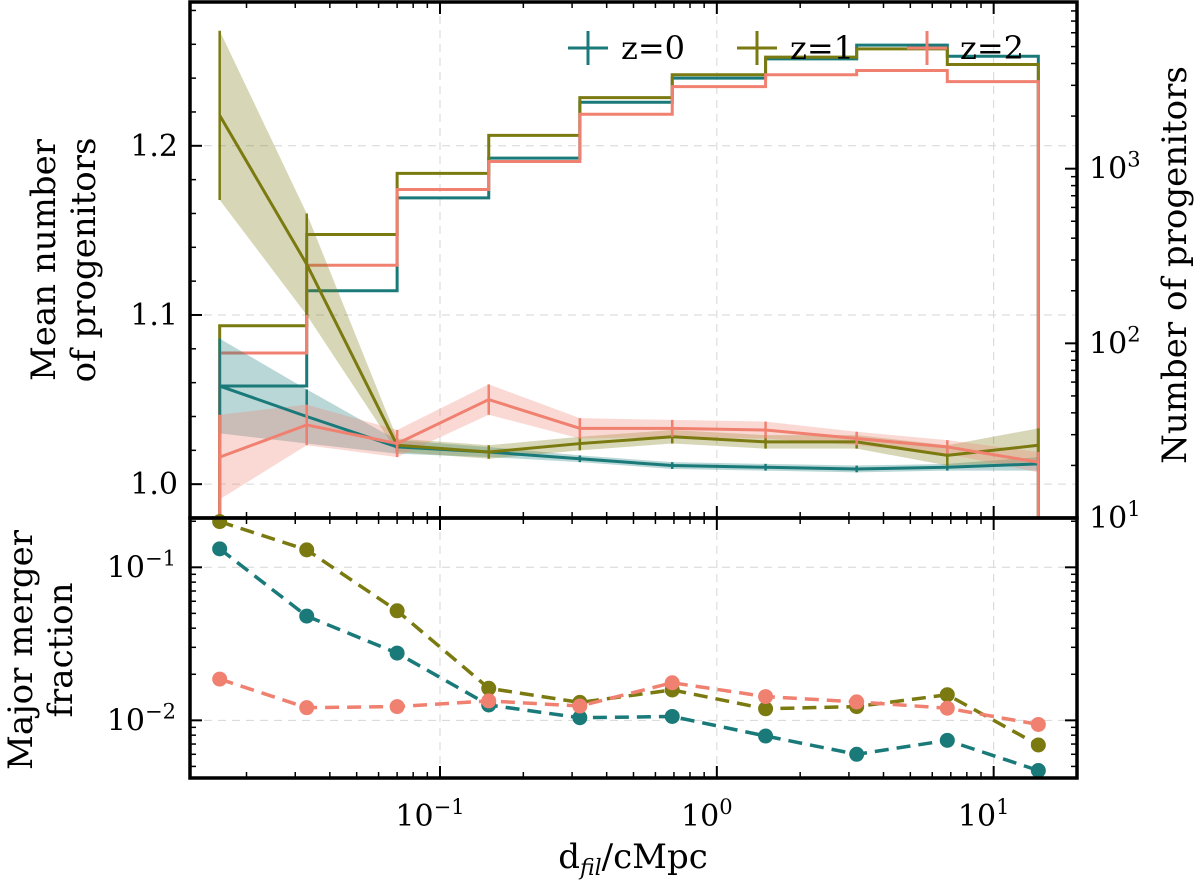  What do you see at coordinates (21, 649) in the screenshot?
I see `bottom-y-axis-title: Major merger` at bounding box center [21, 649].